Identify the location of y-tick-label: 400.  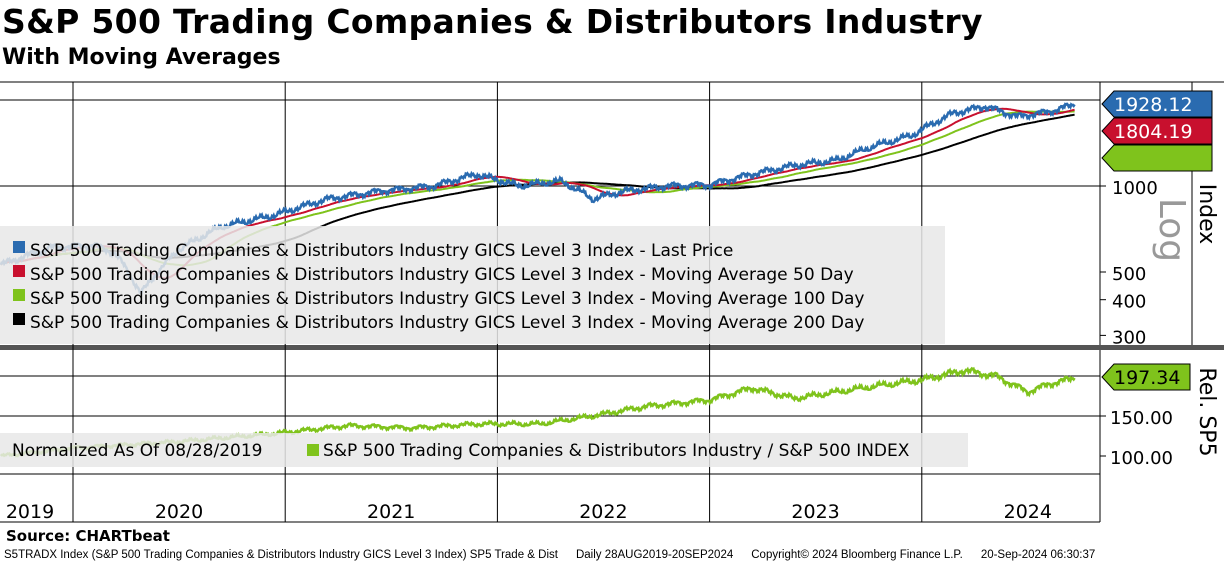
(1129, 302).